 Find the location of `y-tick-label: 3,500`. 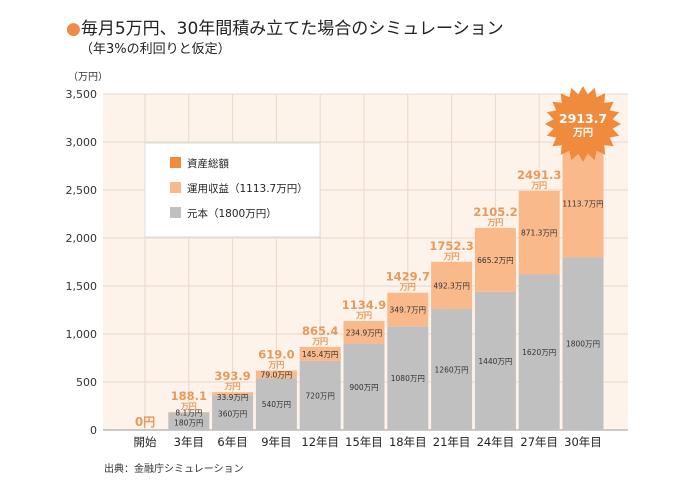

y-tick-label: 3,500 is located at coordinates (82, 94).